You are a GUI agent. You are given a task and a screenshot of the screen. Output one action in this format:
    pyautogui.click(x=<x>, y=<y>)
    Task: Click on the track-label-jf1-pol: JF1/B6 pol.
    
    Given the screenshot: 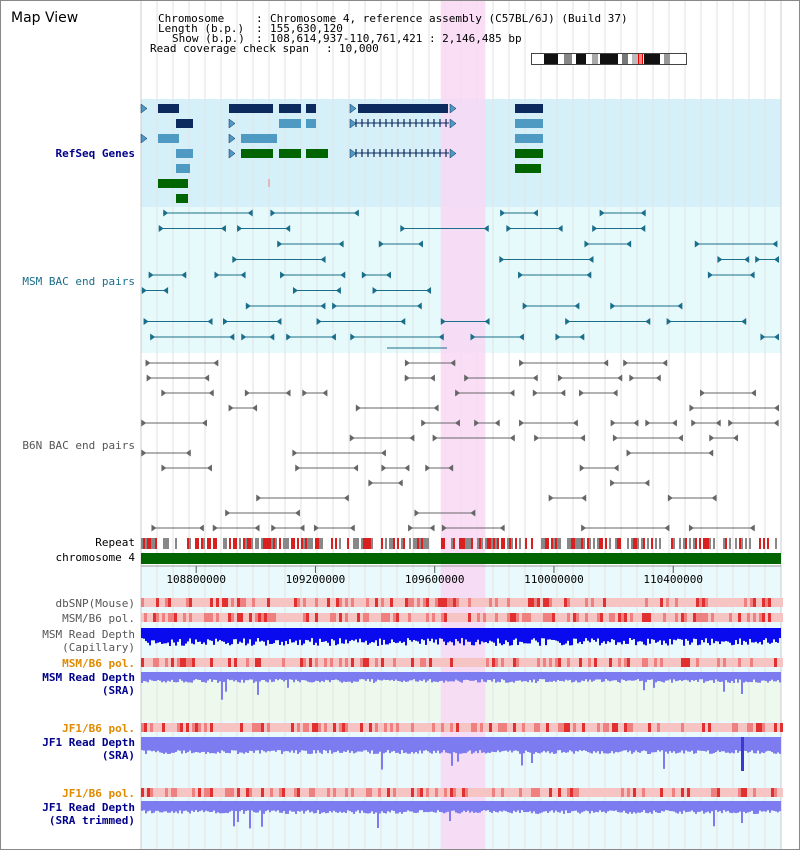 What is the action you would take?
    pyautogui.click(x=98, y=728)
    